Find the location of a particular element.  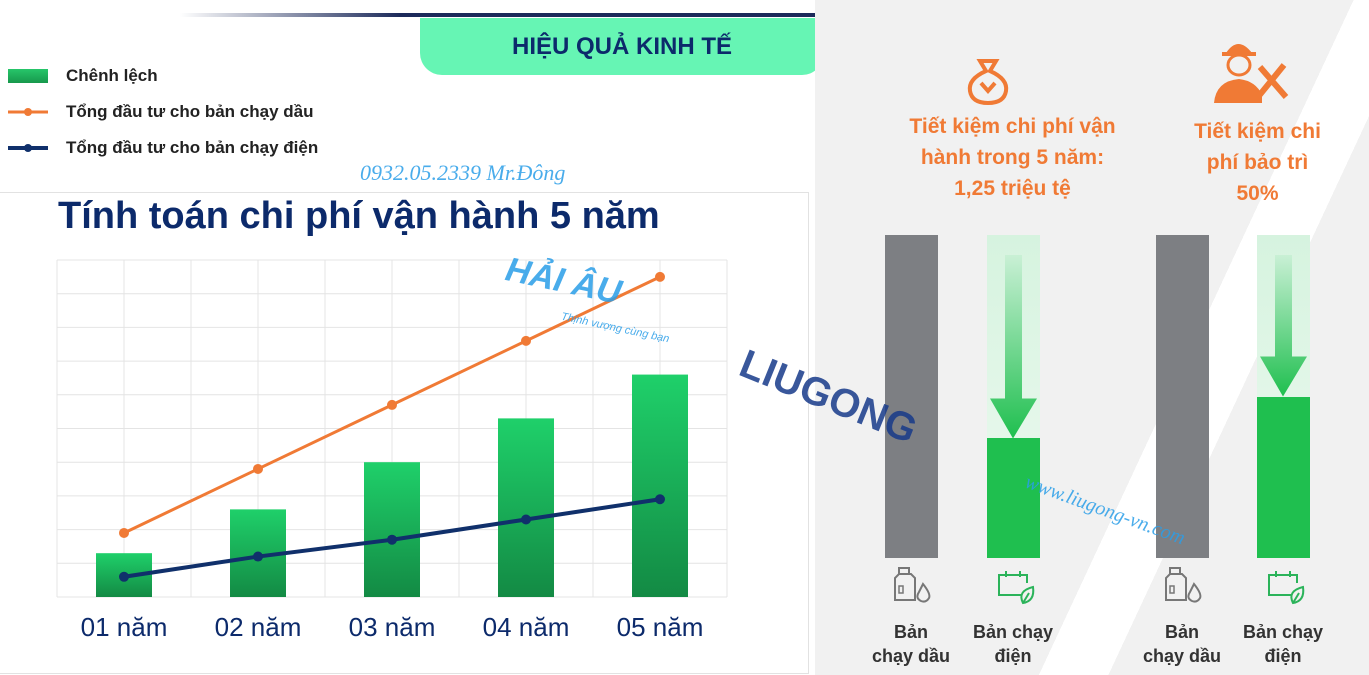

x-tick-label: 05 năm is located at coordinates (660, 627).